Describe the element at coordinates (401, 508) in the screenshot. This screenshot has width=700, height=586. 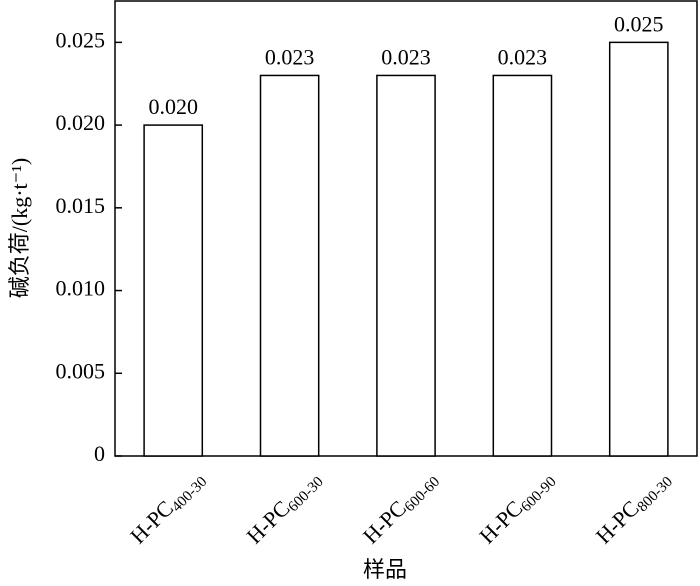
I see `x-tick-label: H-PC600-60` at that location.